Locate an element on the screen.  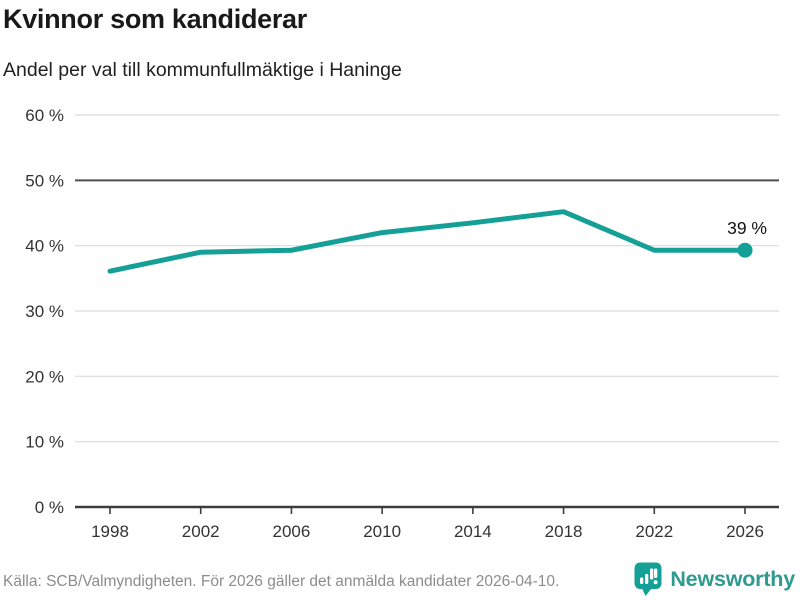
x-tick-label: 2026 is located at coordinates (745, 531).